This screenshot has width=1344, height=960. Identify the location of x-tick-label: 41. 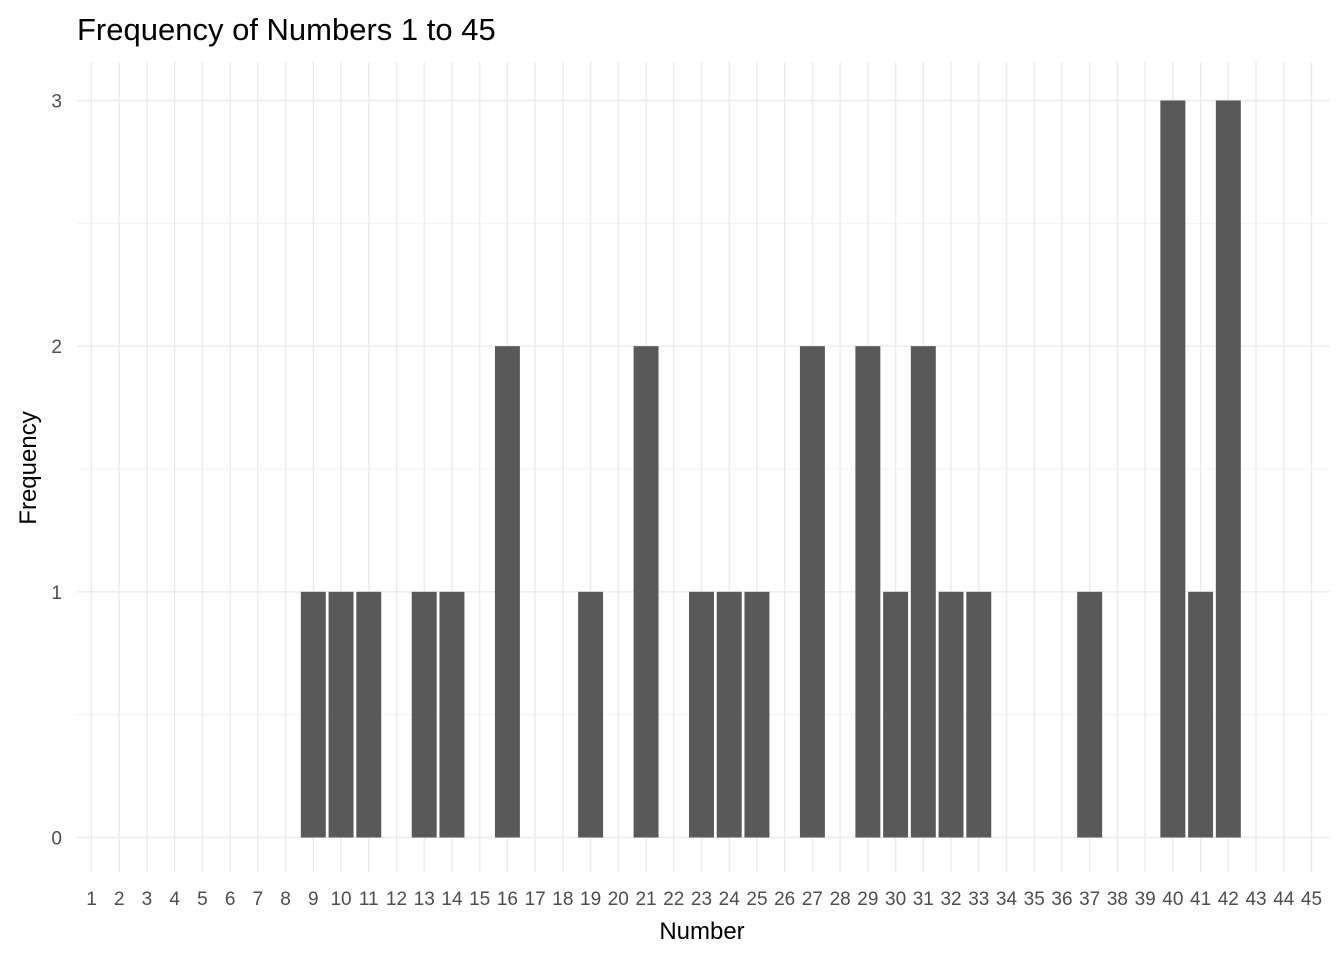
(1200, 899).